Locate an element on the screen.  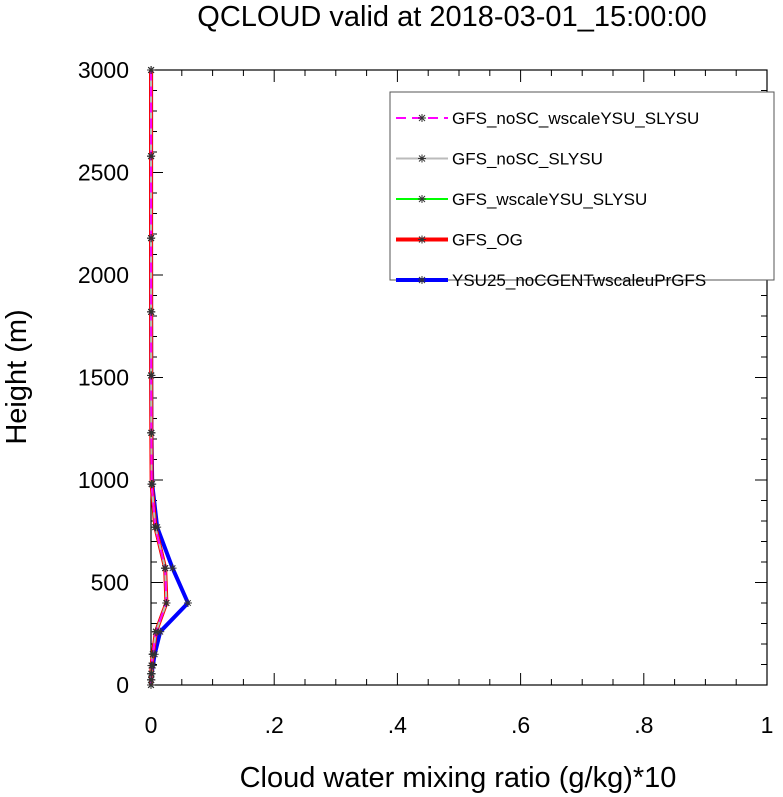
y-tick-label: 3000 is located at coordinates (103, 70).